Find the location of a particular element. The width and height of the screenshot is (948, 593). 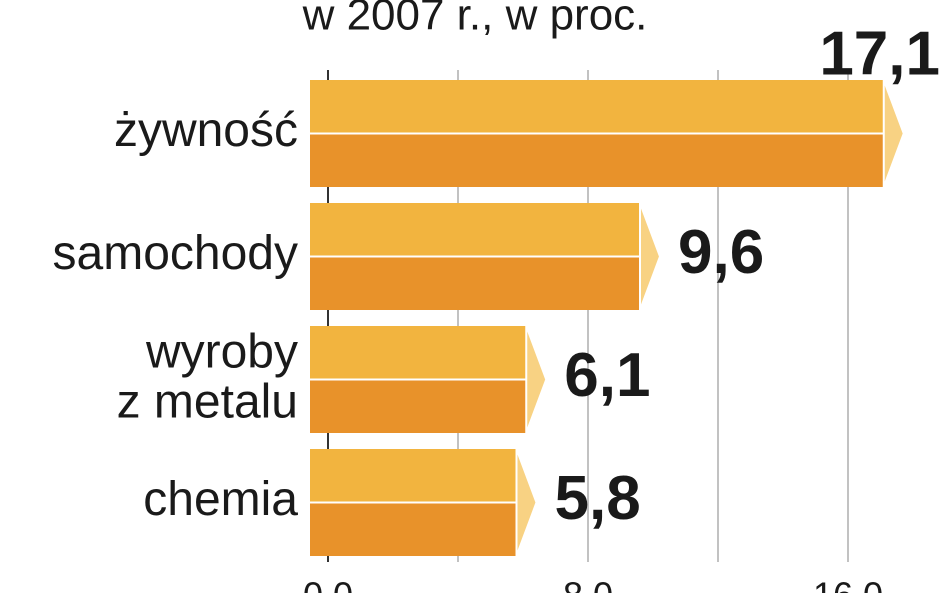

y-tick-label: wyroby z metalu is located at coordinates (207, 376).